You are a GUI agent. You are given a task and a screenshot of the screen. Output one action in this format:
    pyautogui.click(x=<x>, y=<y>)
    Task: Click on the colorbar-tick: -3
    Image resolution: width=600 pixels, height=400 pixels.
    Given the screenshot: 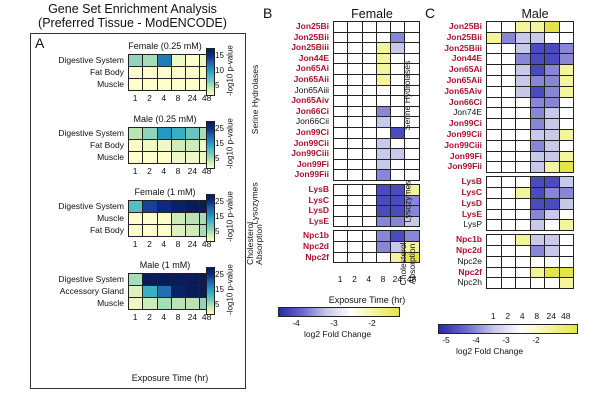 What is the action you would take?
    pyautogui.click(x=334, y=323)
    